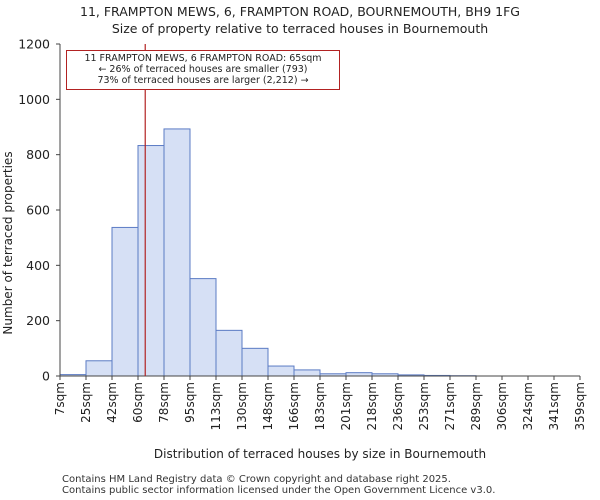 The width and height of the screenshot is (600, 500). Describe the element at coordinates (38, 210) in the screenshot. I see `y-tick-label-600: 600` at that location.